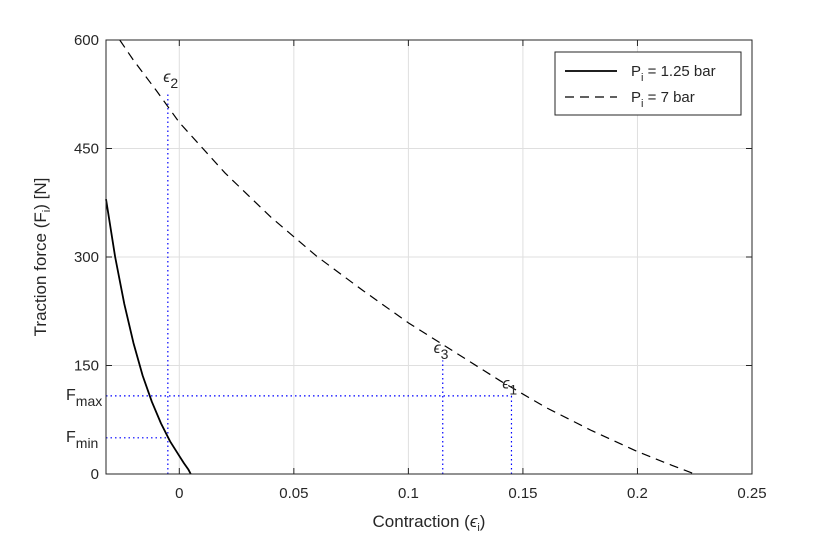  What do you see at coordinates (429, 523) in the screenshot?
I see `x-axis-label: Contraction (ϵi)` at bounding box center [429, 523].